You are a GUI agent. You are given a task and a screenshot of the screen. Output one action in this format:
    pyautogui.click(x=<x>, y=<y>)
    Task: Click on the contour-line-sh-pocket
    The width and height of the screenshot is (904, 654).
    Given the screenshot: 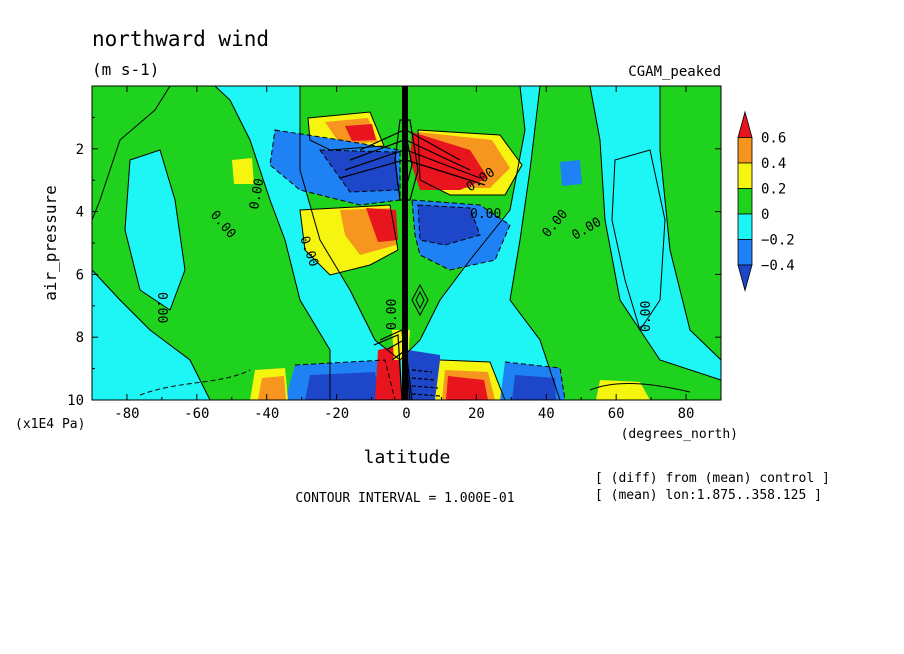 What is the action you would take?
    pyautogui.click(x=155, y=230)
    